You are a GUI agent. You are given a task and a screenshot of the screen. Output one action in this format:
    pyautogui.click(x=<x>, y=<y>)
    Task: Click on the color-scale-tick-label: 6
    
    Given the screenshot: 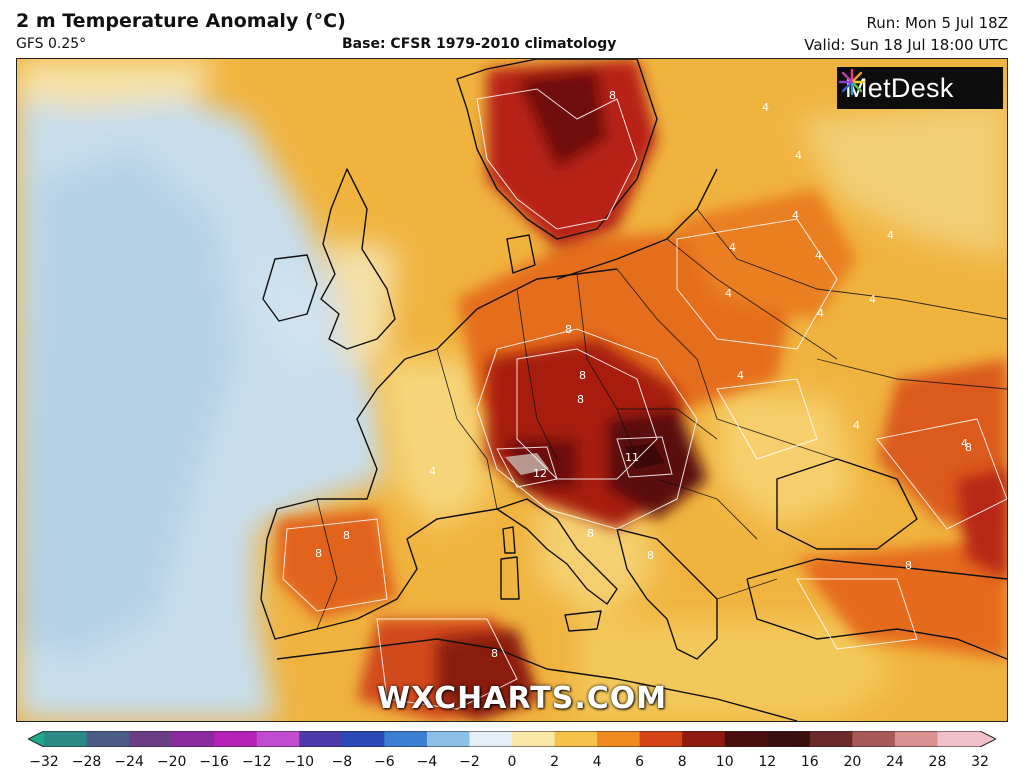 What is the action you would take?
    pyautogui.click(x=640, y=762)
    